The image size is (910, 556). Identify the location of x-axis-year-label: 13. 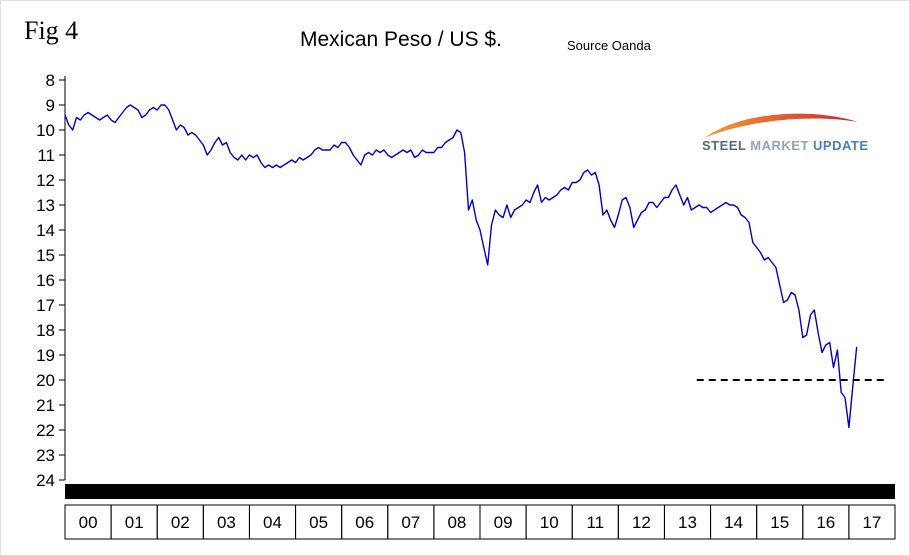
(687, 522).